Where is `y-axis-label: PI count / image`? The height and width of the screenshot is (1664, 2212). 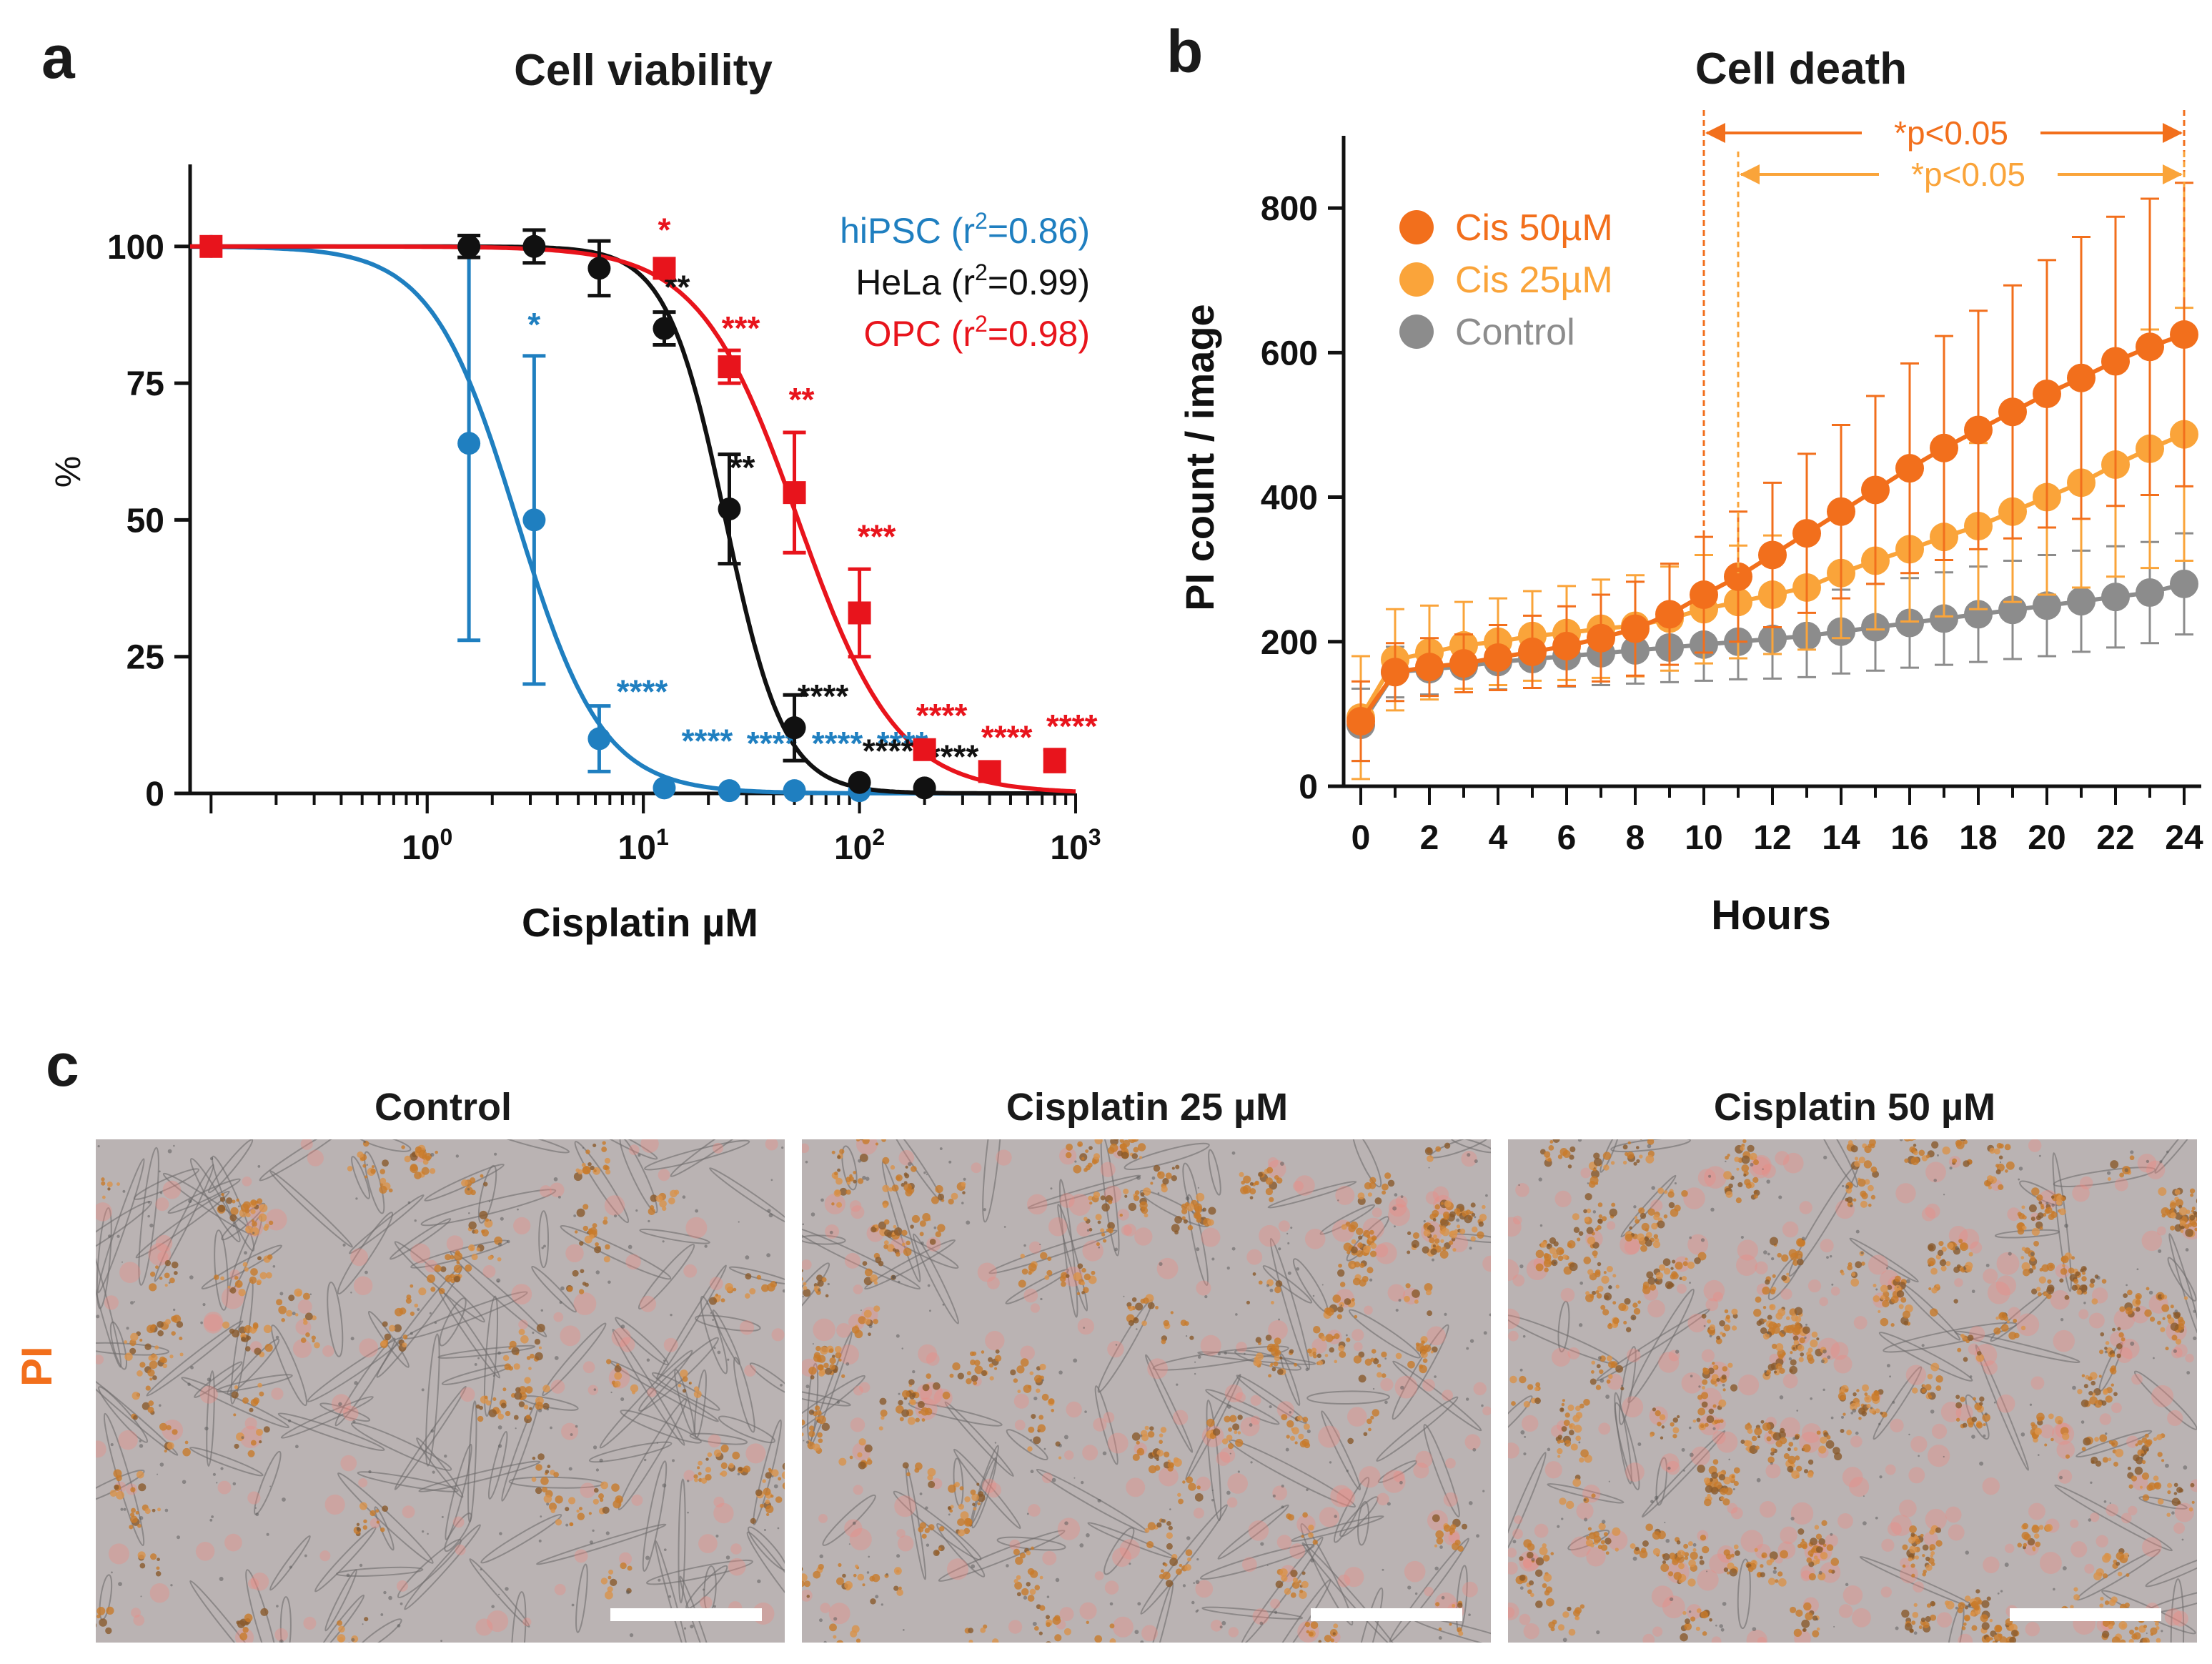
y-axis-label: PI count / image is located at coordinates (1199, 457).